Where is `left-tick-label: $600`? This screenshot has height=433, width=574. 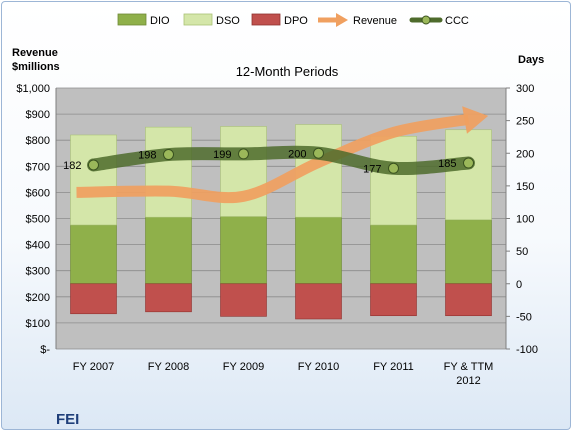
left-tick-label: $600 is located at coordinates (38, 193).